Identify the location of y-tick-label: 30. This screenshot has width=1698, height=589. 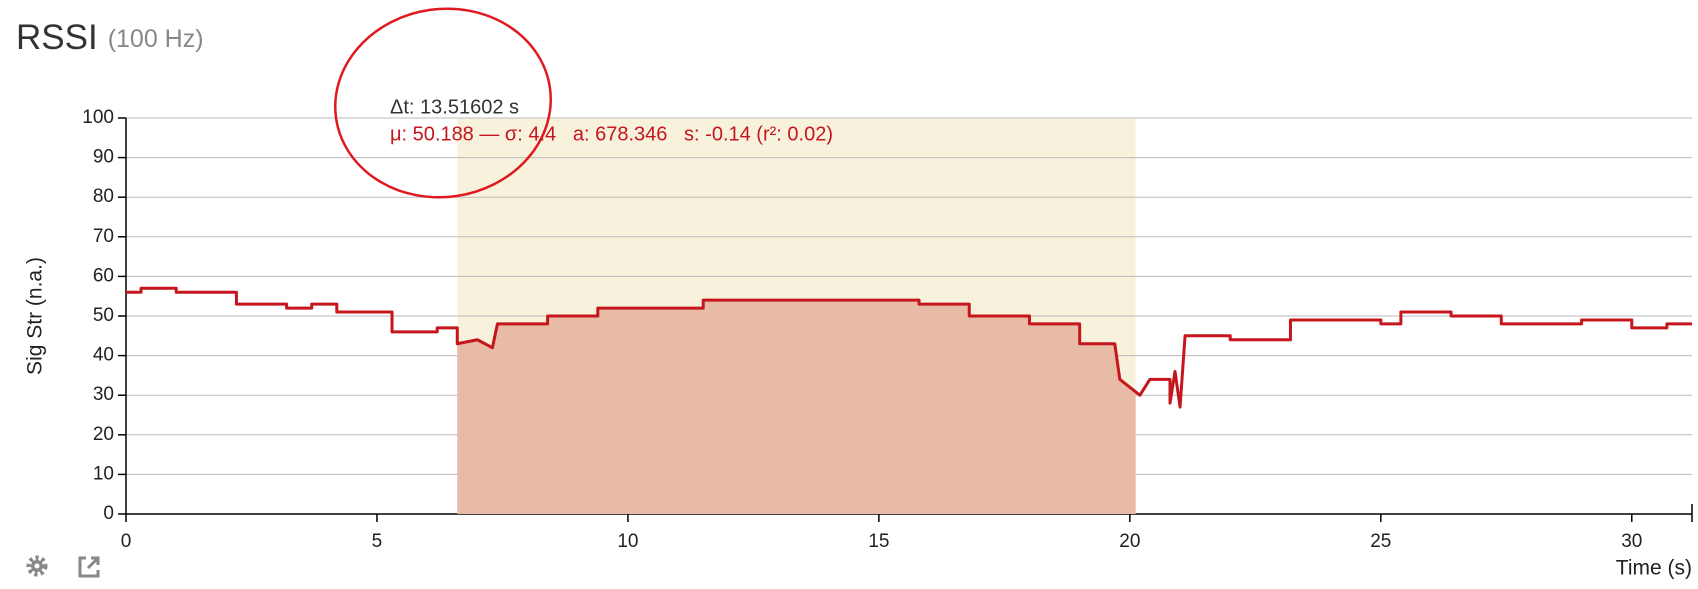
(103, 394).